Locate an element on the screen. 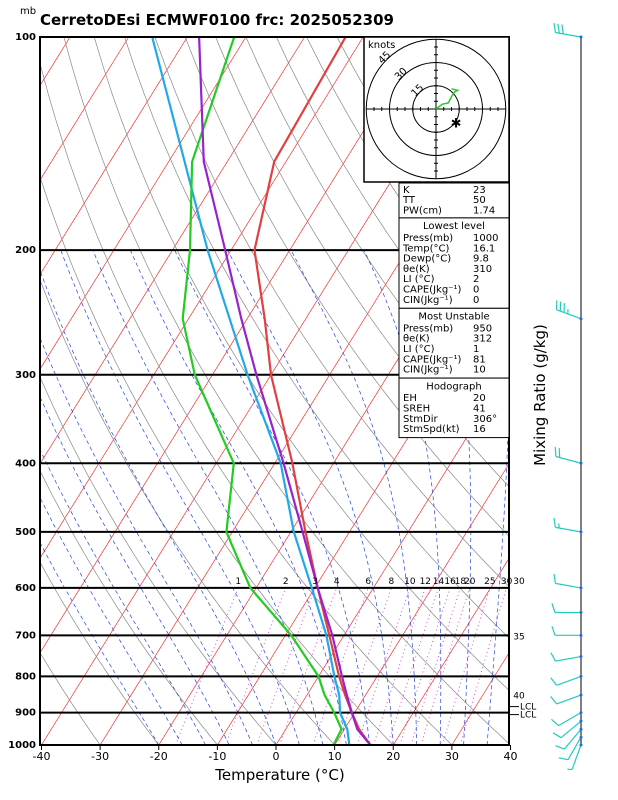 Image resolution: width=618 pixels, height=800 pixels. mixing-ratio-label: 6 is located at coordinates (368, 582).